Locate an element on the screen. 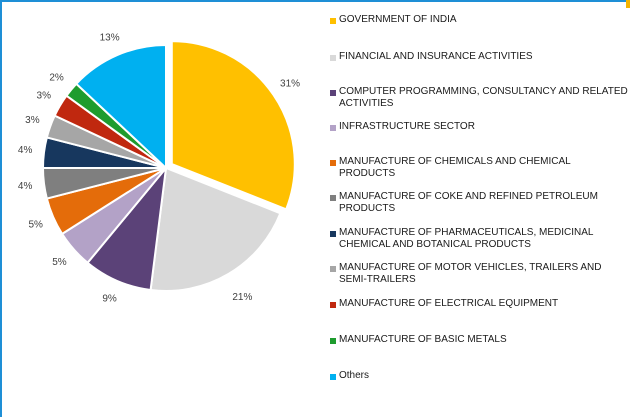 Image resolution: width=630 pixels, height=417 pixels. legend-item: FINANCIAL AND INSURANCE ACTIVITIES is located at coordinates (479, 57).